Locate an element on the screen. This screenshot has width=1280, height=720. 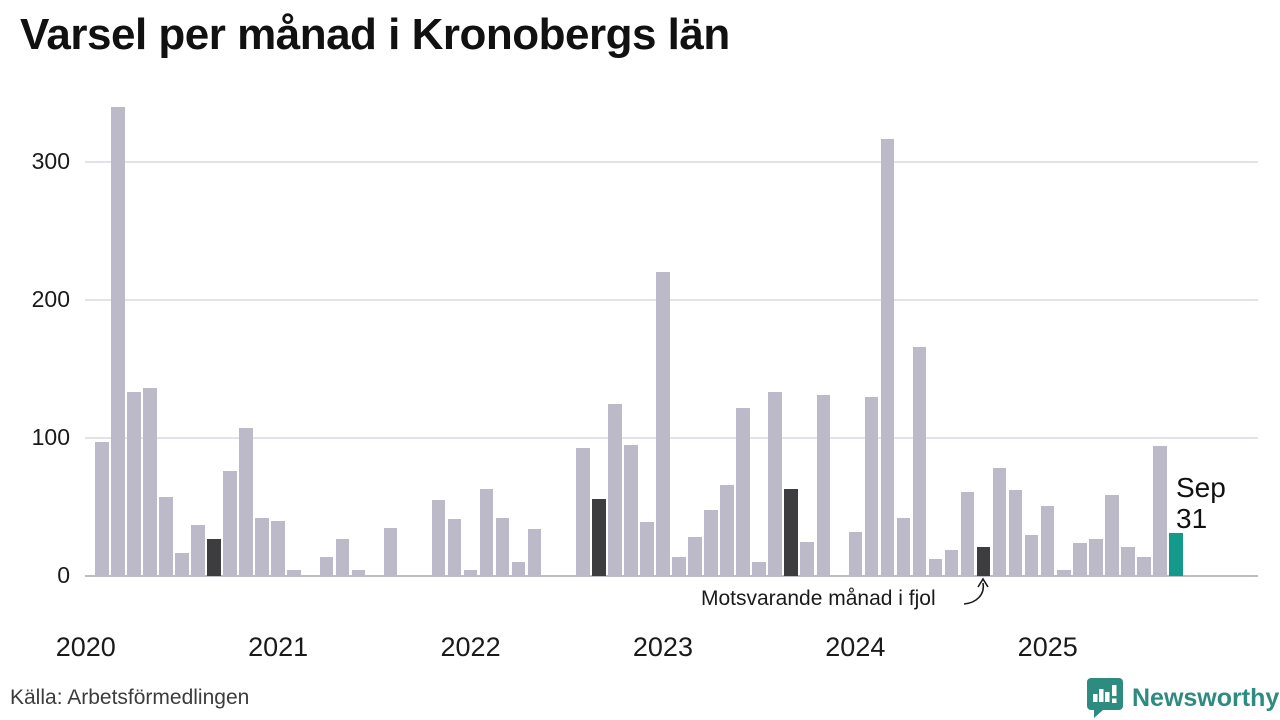
x-axis-year-2020: 2020 is located at coordinates (85, 647).